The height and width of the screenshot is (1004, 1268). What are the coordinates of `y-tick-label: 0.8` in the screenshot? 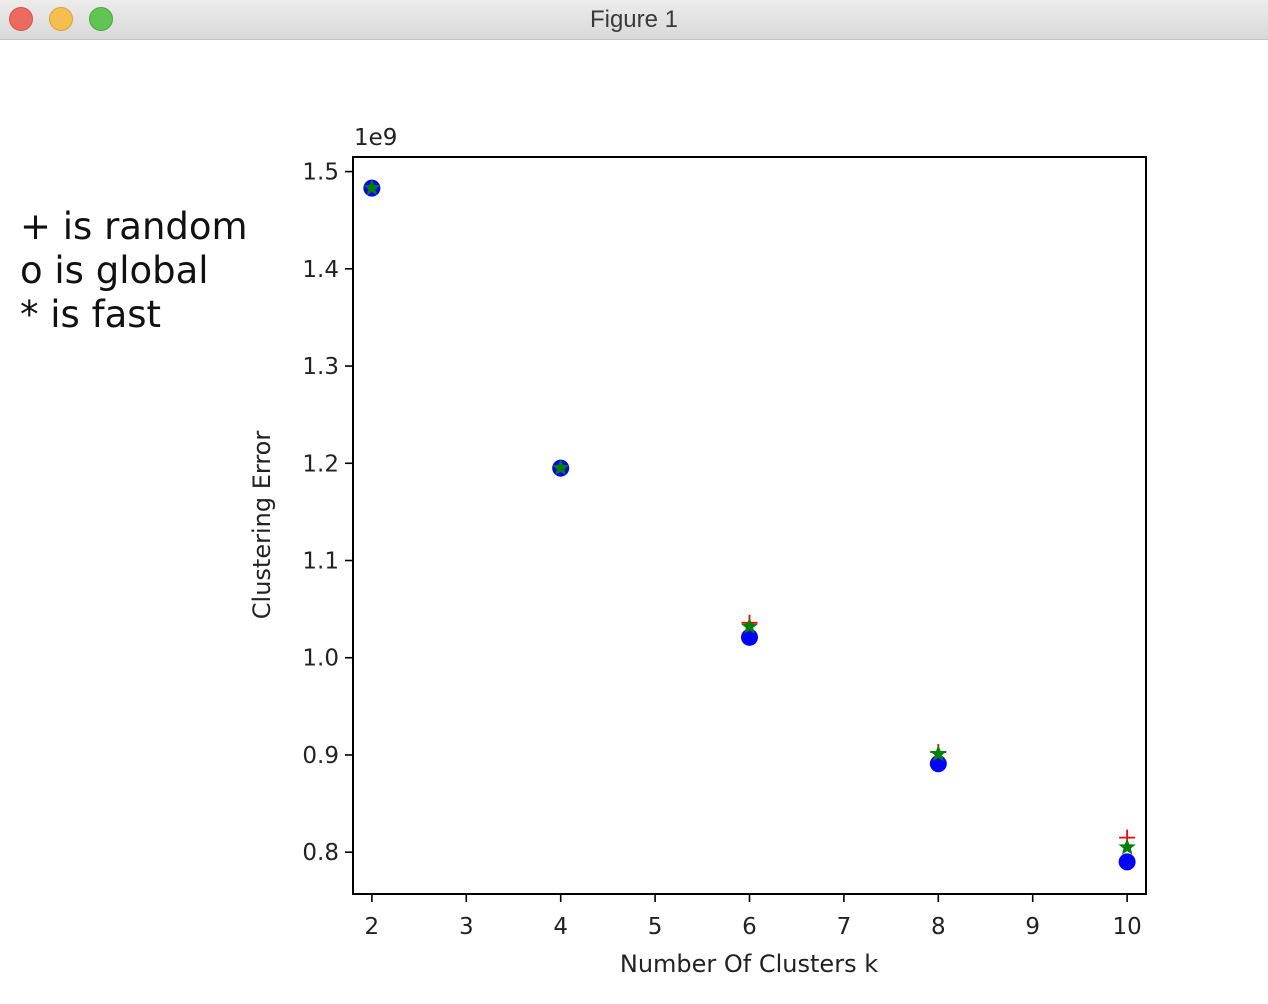 It's located at (320, 853).